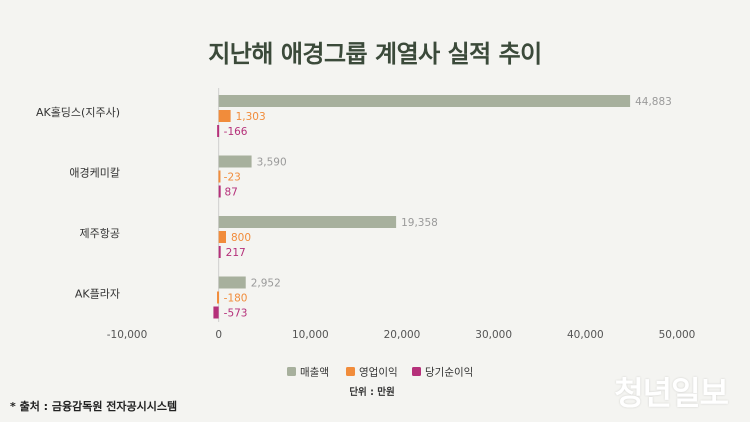 Image resolution: width=750 pixels, height=422 pixels. Describe the element at coordinates (232, 178) in the screenshot. I see `data-label: -23` at that location.